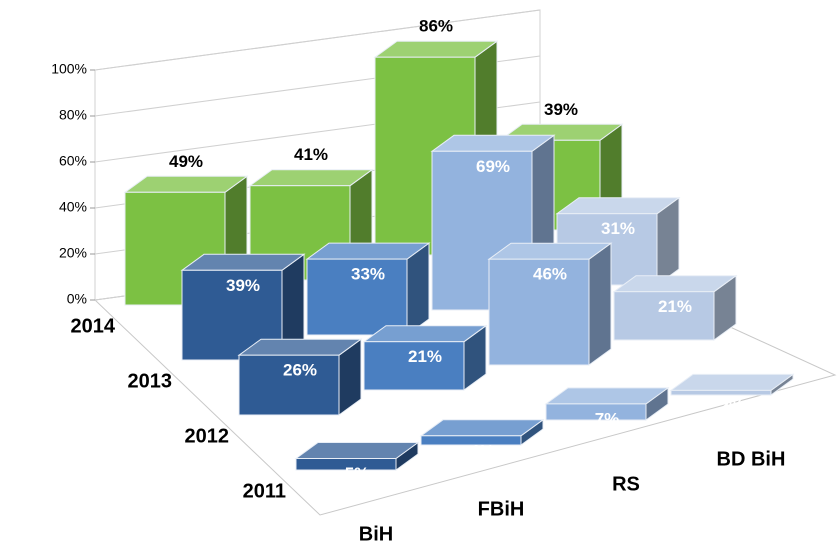 Image resolution: width=840 pixels, height=551 pixels. I want to click on value-label: 2%, so click(732, 405).